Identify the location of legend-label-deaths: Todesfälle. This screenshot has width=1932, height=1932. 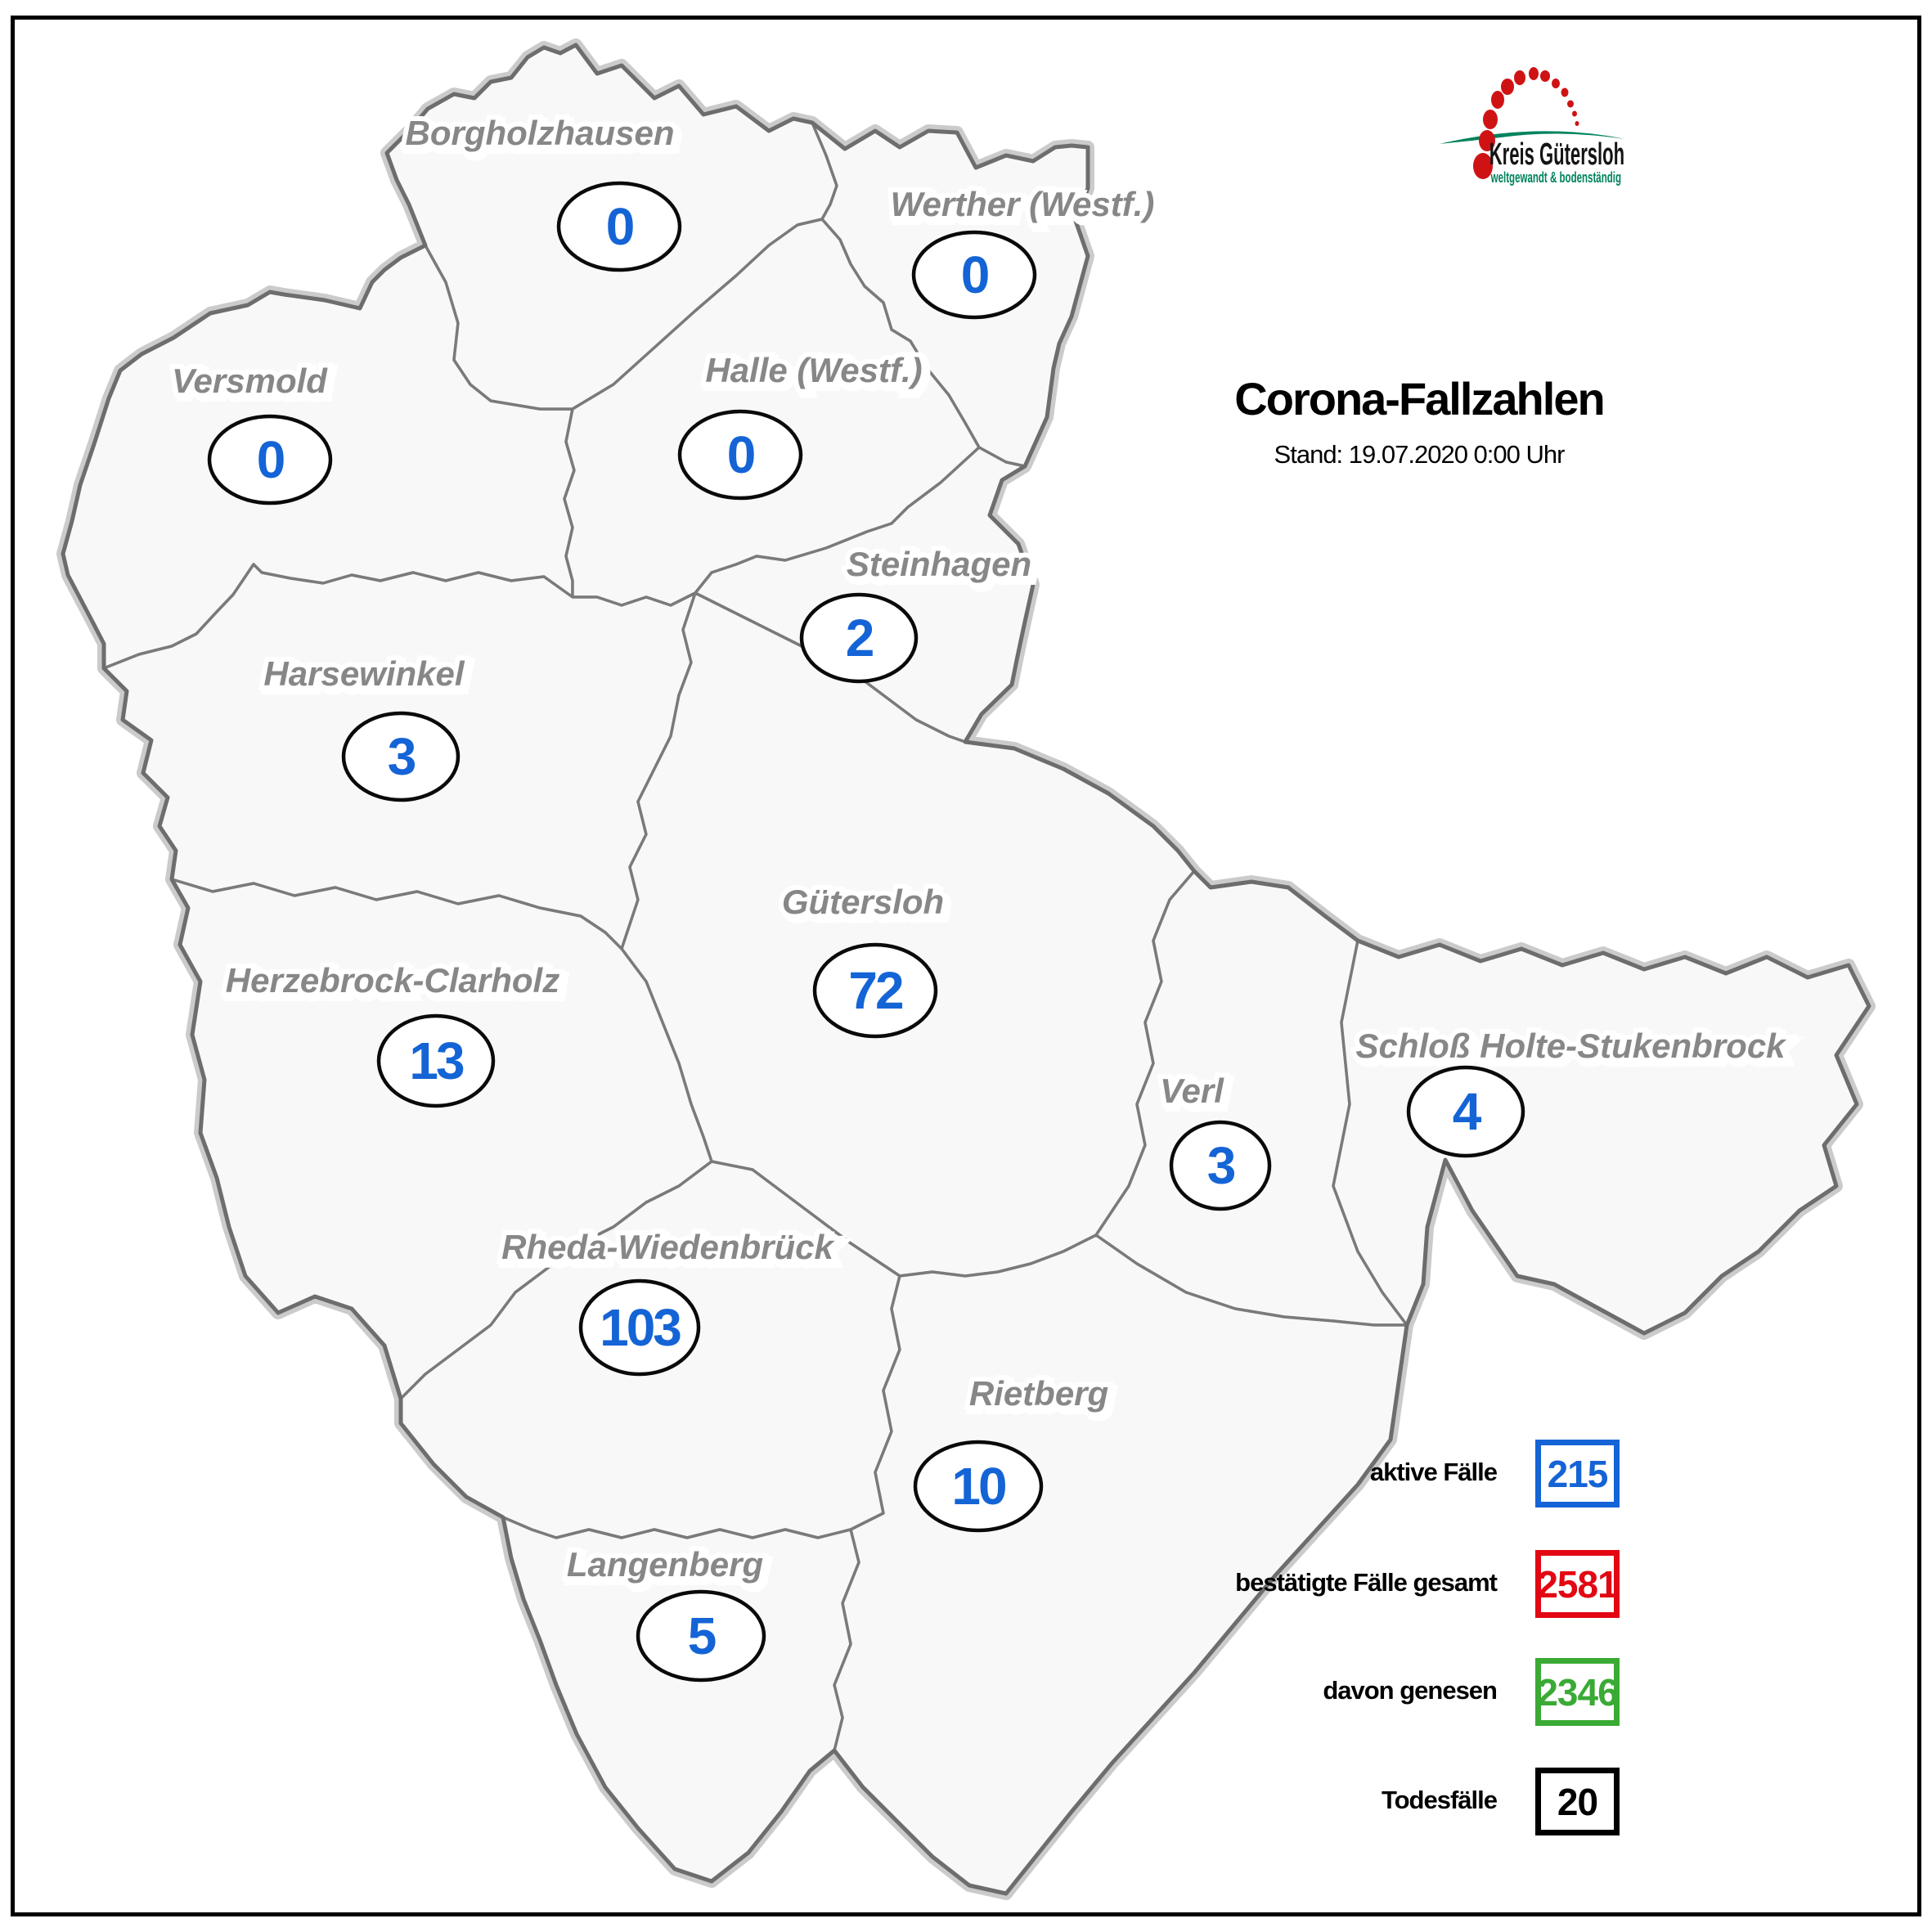
(1439, 1800).